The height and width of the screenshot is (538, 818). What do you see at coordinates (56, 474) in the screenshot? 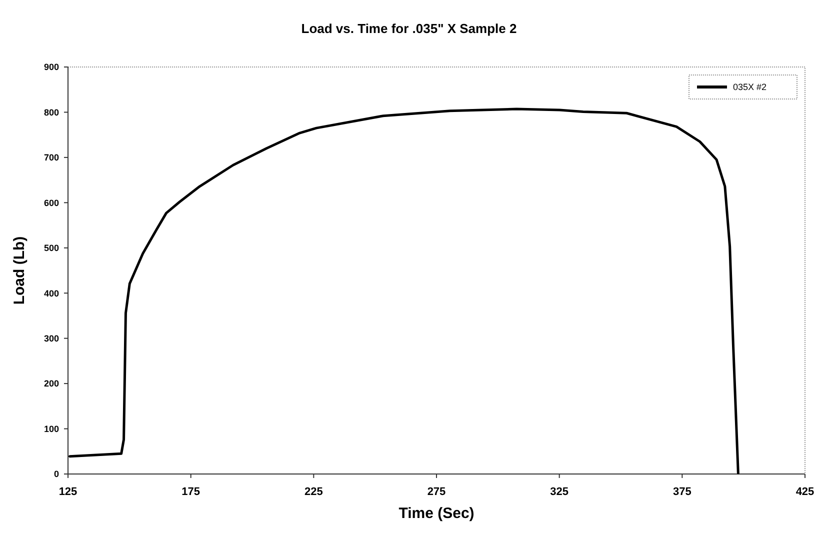
I see `y-tick-label: 0` at bounding box center [56, 474].